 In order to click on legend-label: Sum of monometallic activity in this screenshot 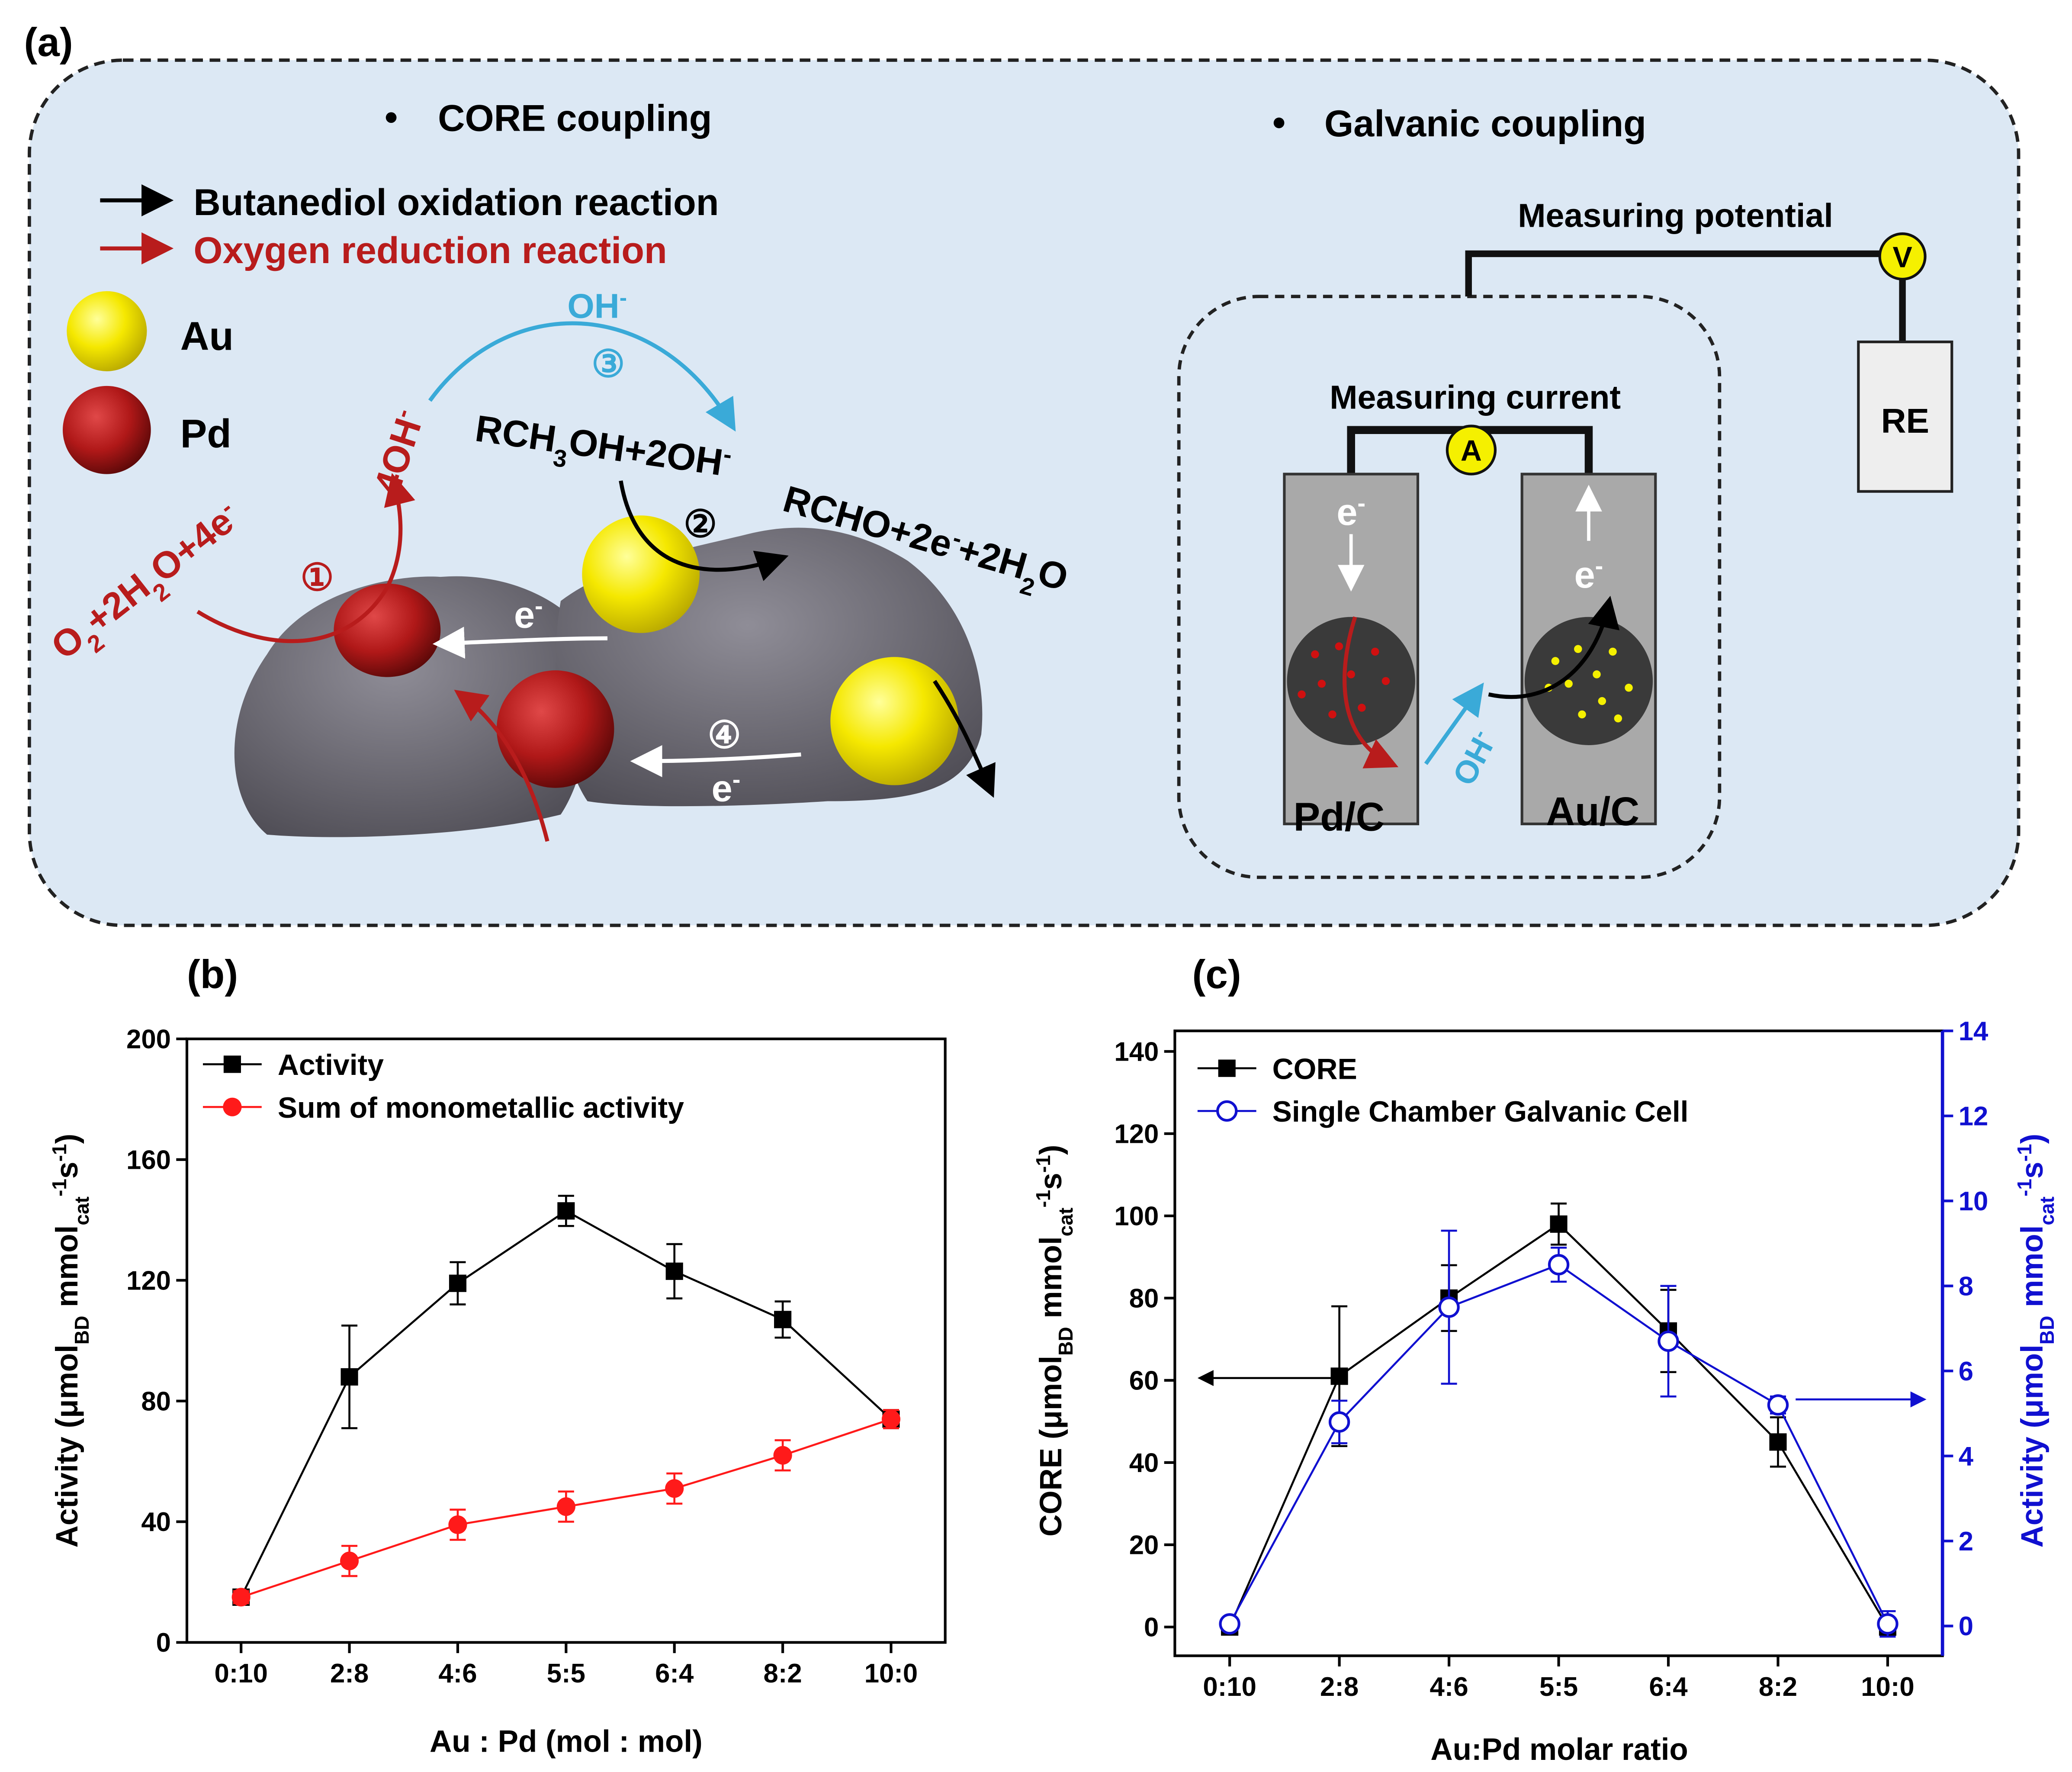, I will do `click(481, 1108)`.